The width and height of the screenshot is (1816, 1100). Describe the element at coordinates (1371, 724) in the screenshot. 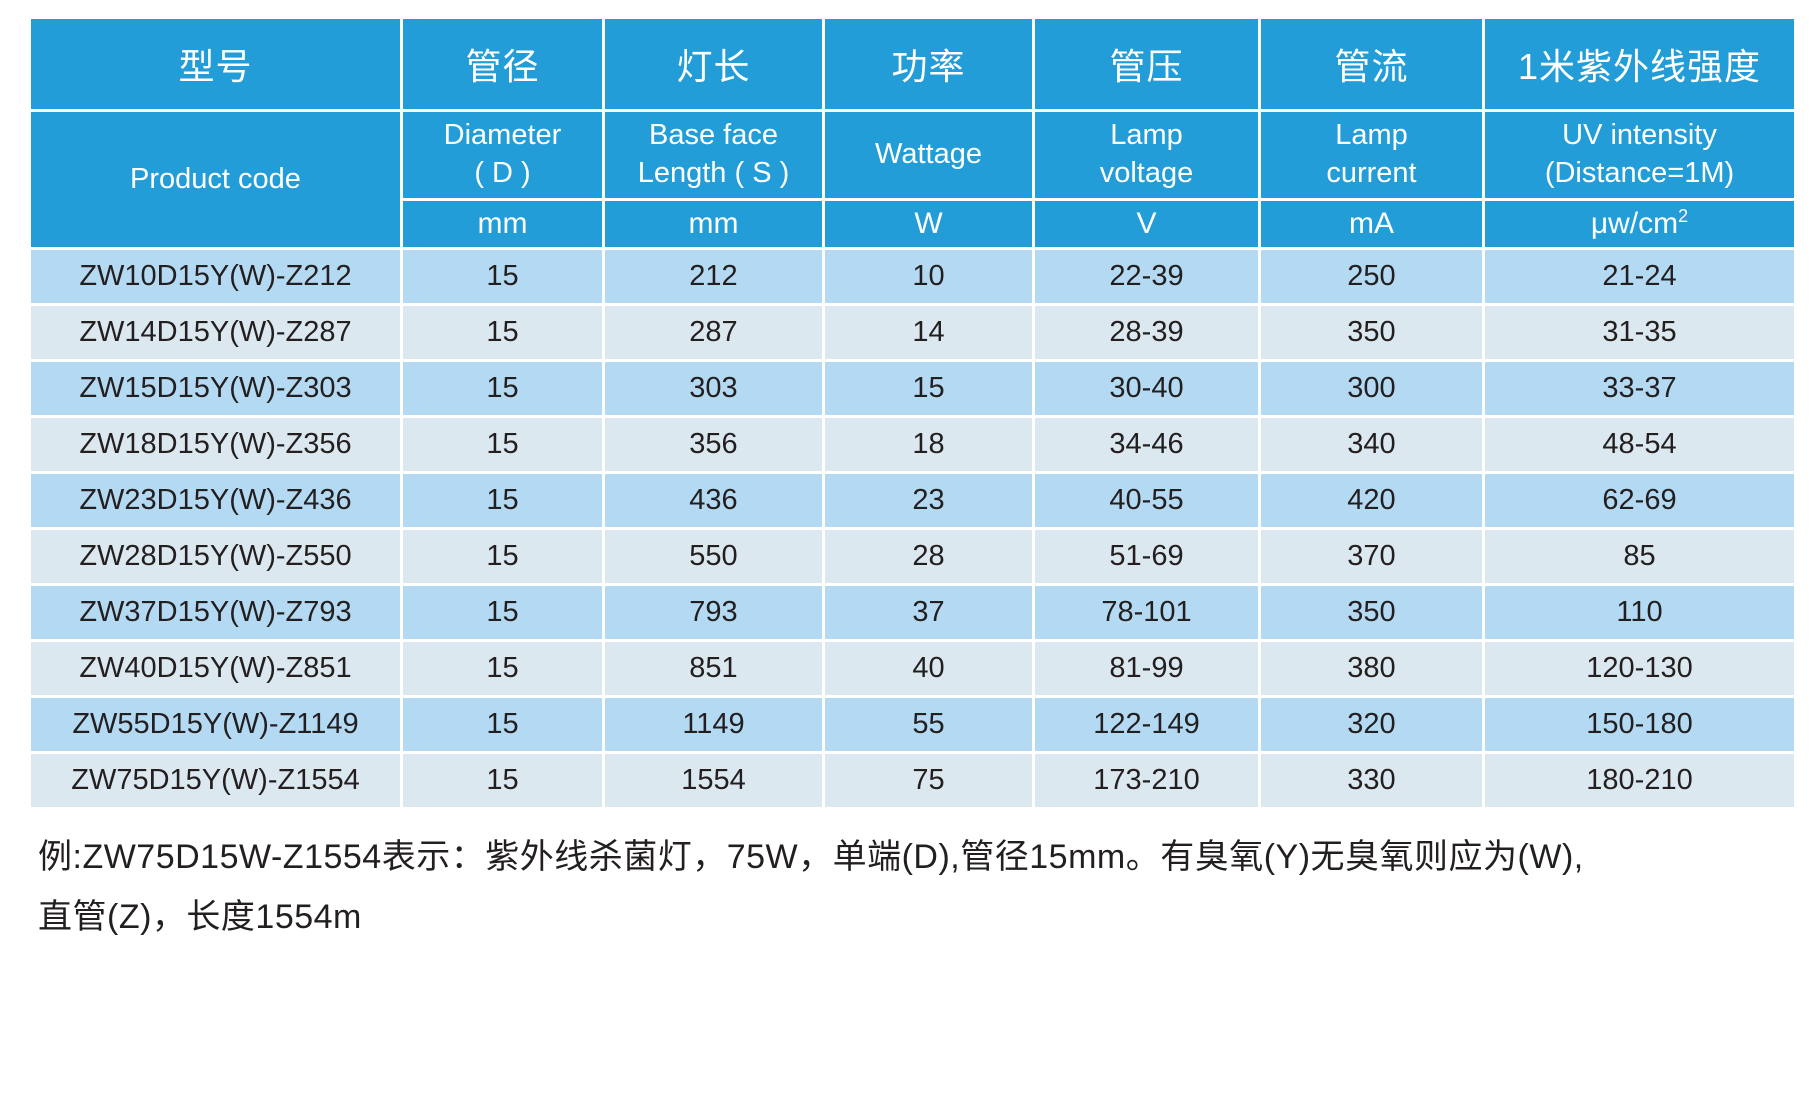

I see `spec-value-cell: 320` at that location.